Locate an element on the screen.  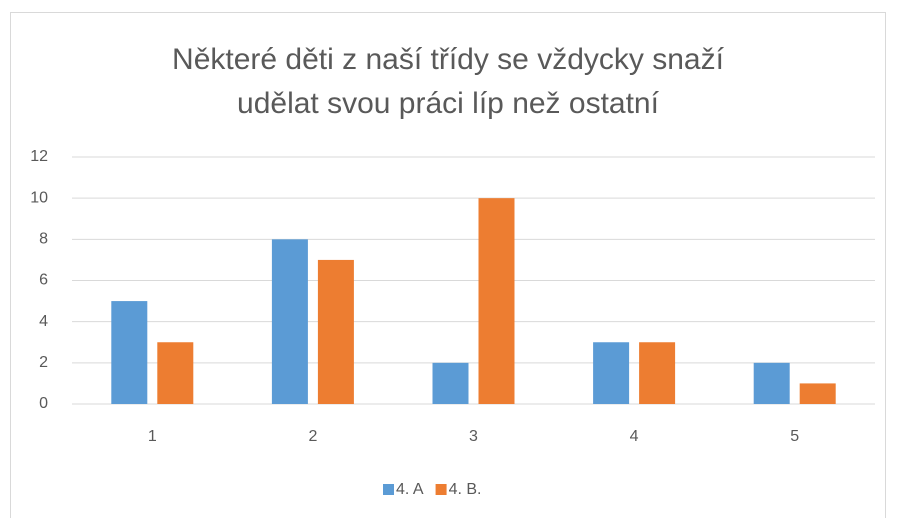
x-tick-label: 1 is located at coordinates (152, 436).